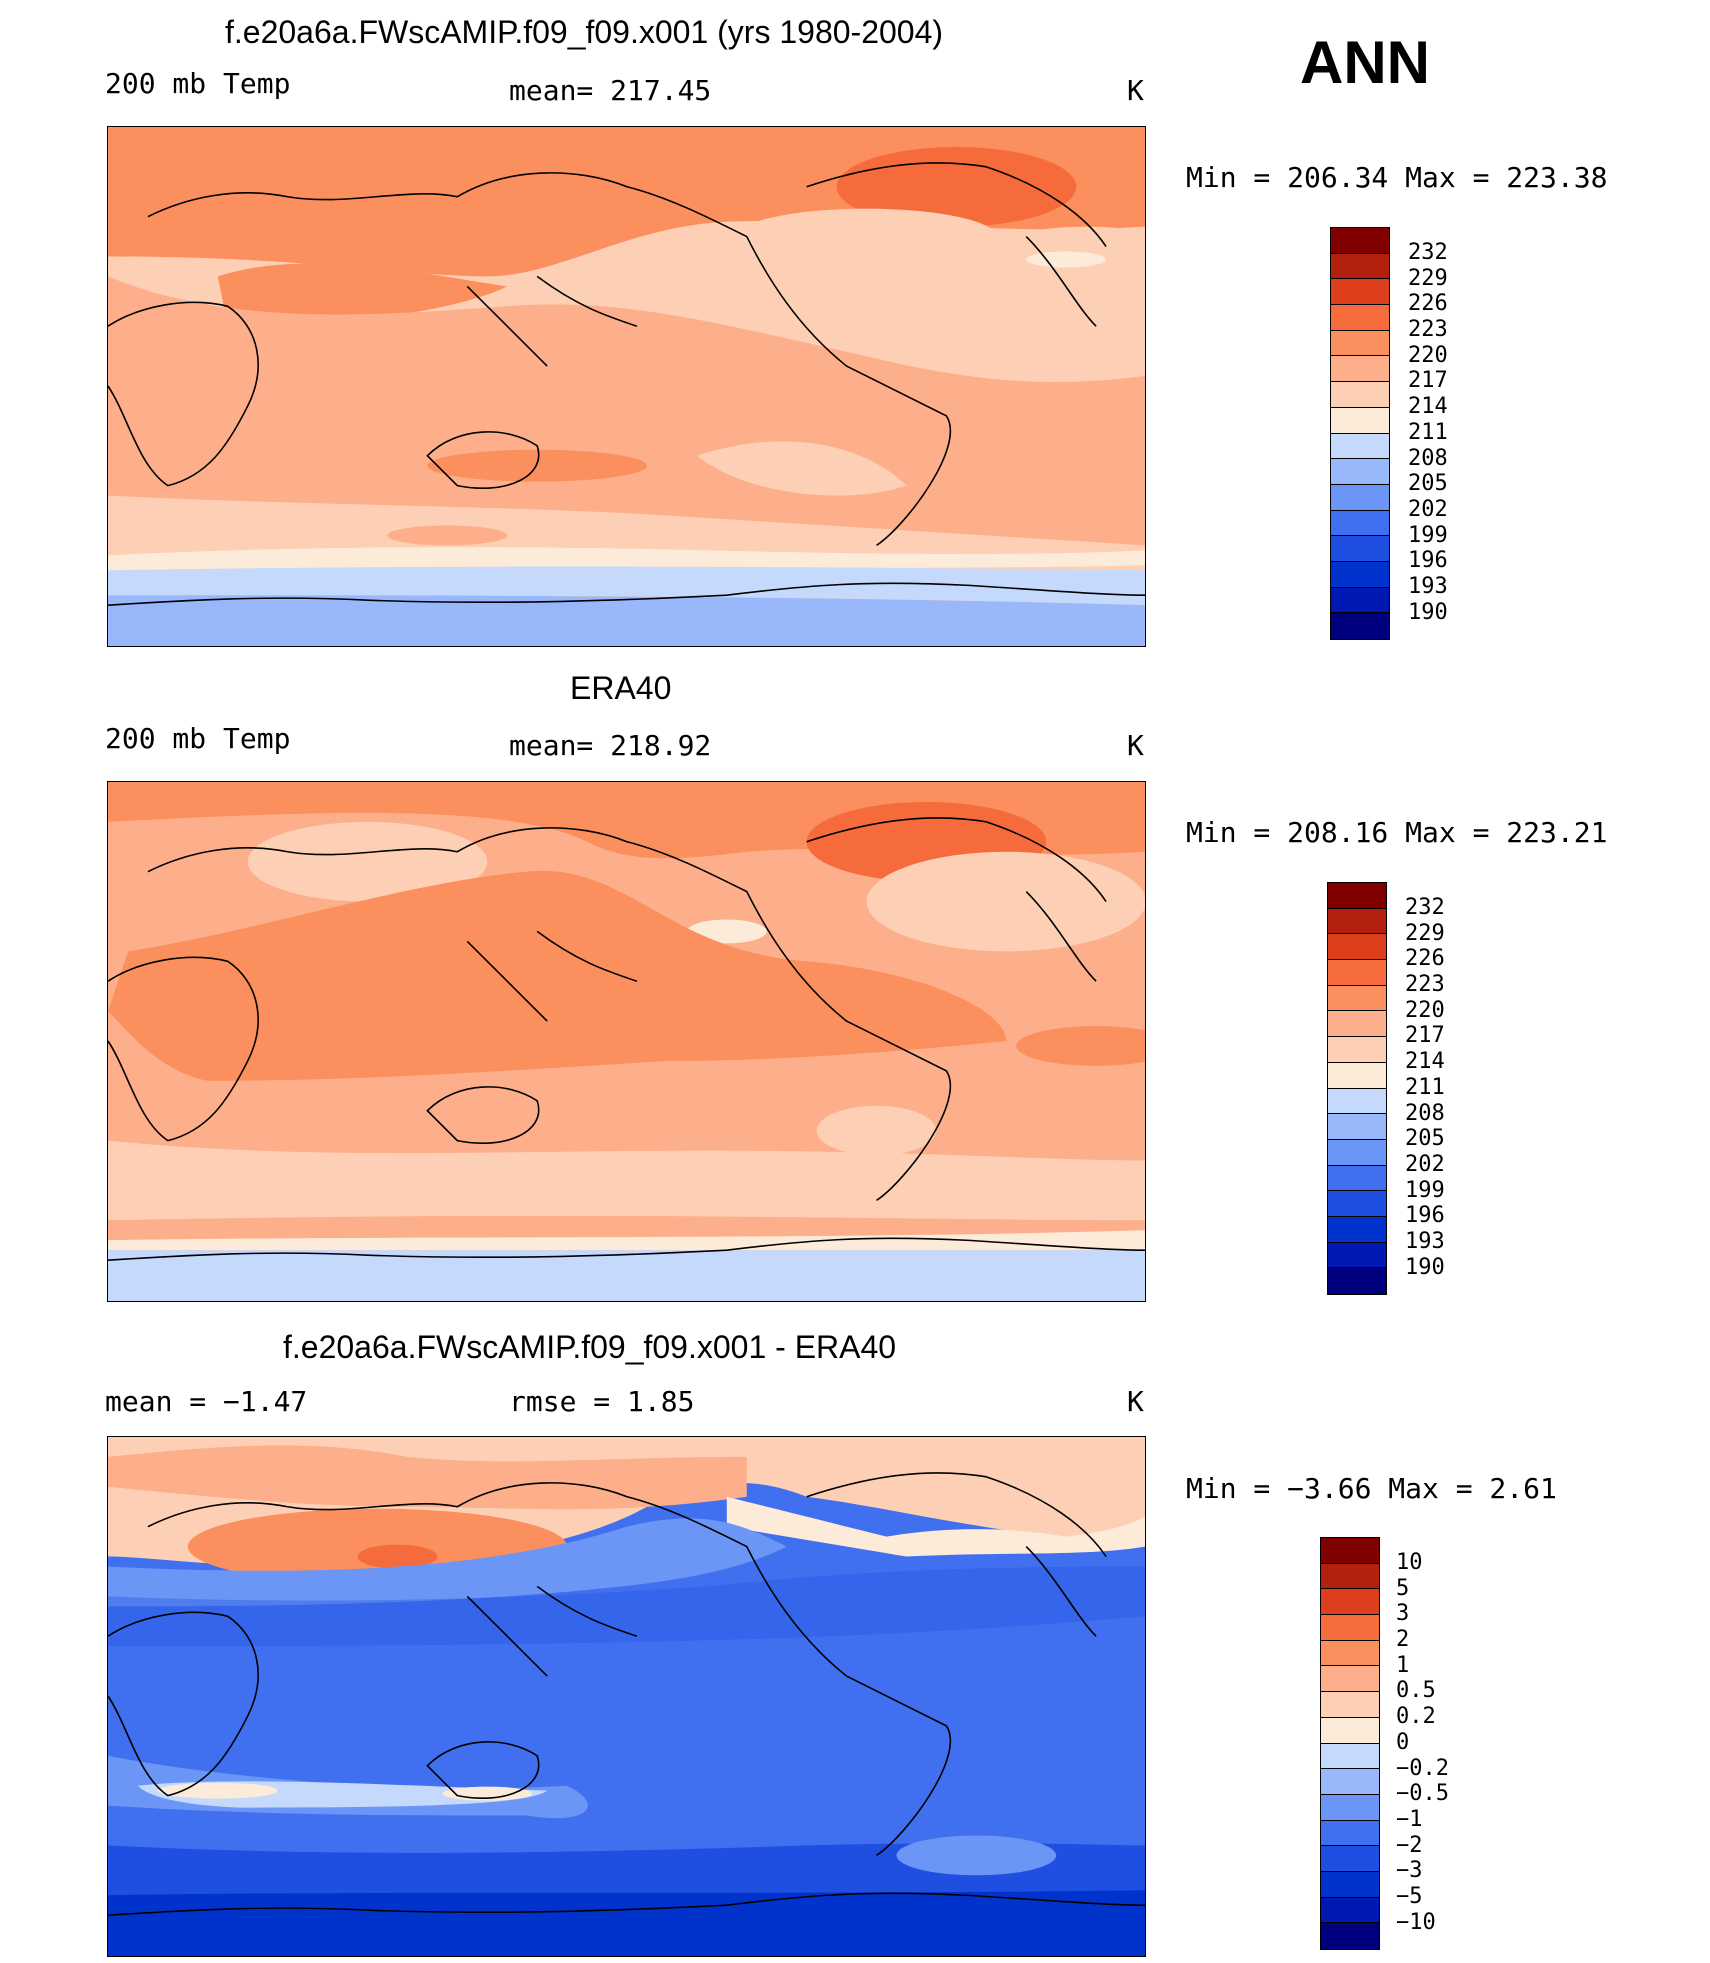 The width and height of the screenshot is (1710, 1963). I want to click on panel-1-minmax: Min = 206.34 Max = 223.38, so click(1397, 177).